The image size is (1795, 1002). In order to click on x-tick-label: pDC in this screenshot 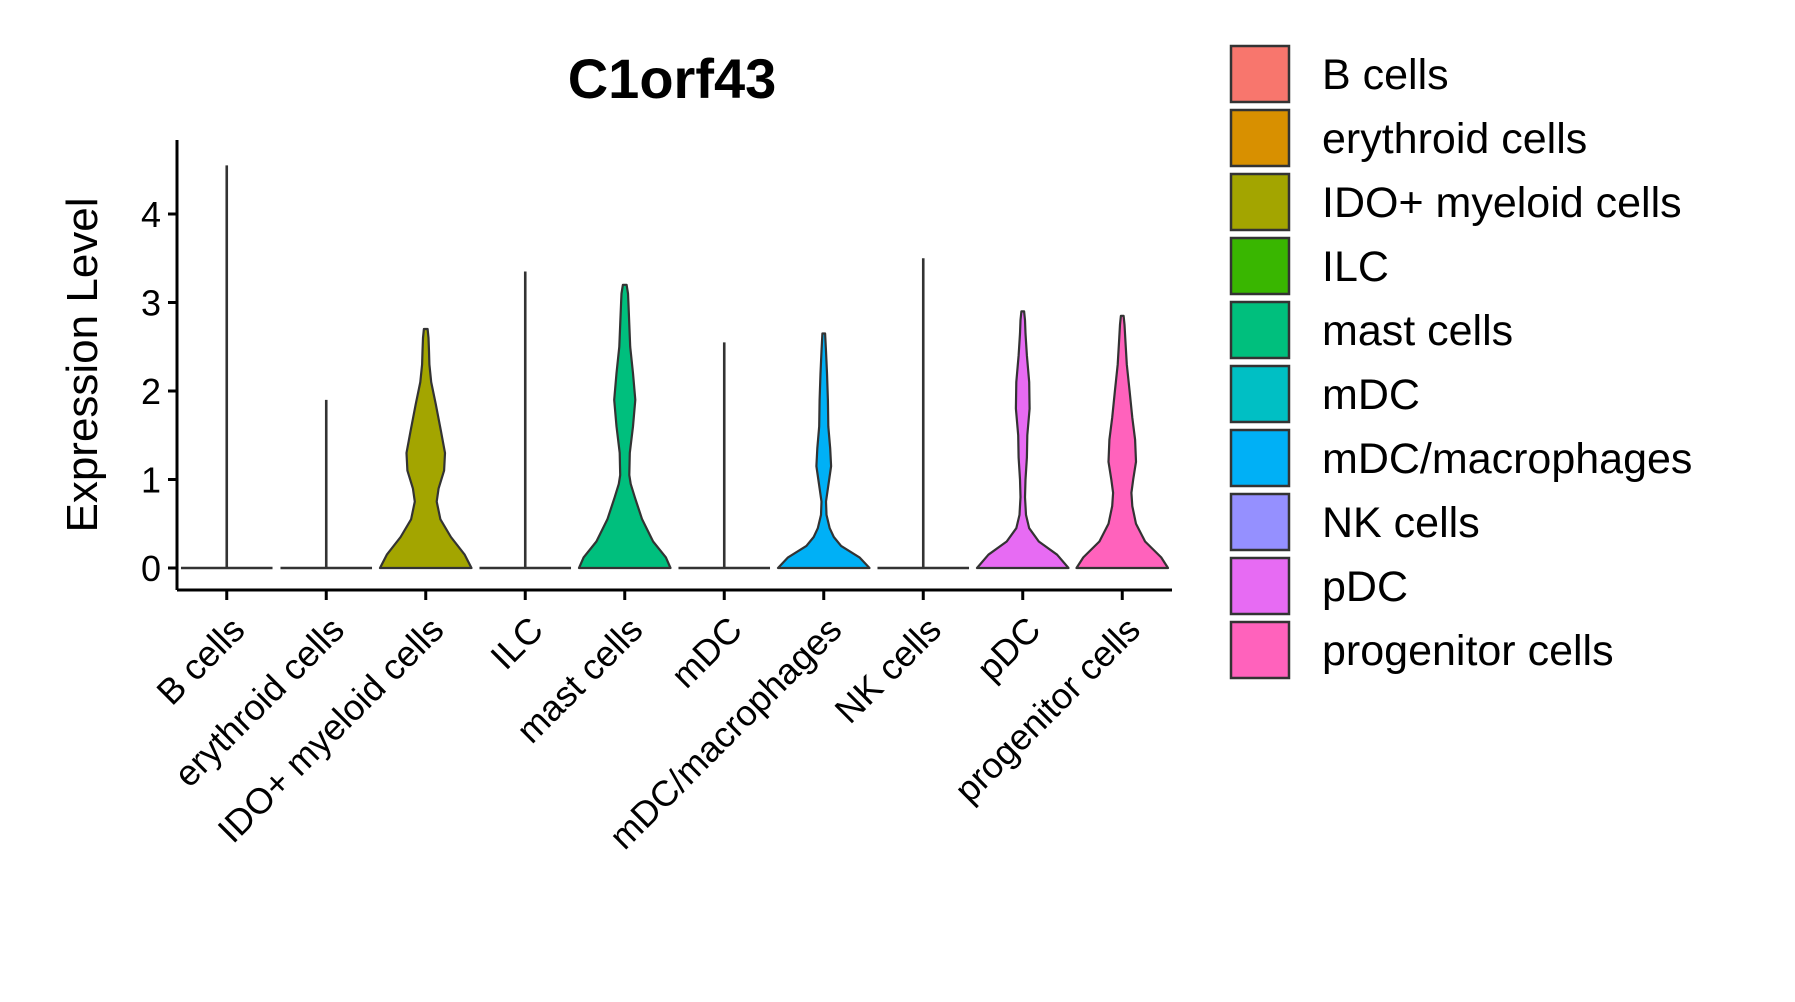, I will do `click(1008, 649)`.